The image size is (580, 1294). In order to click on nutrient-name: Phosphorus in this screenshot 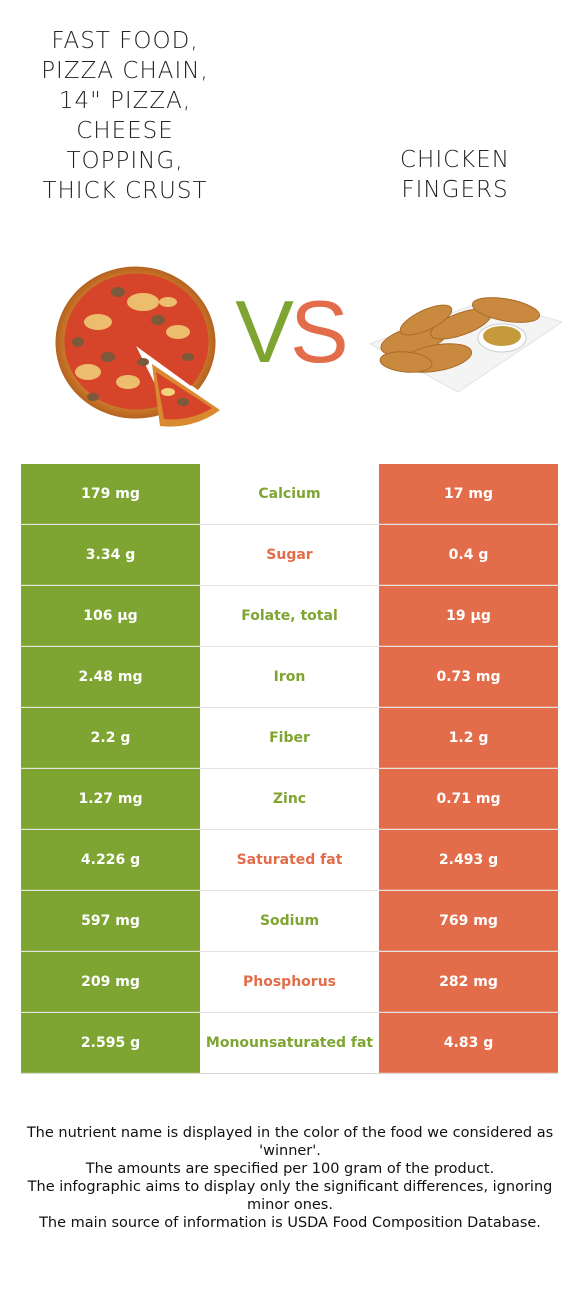, I will do `click(289, 982)`.